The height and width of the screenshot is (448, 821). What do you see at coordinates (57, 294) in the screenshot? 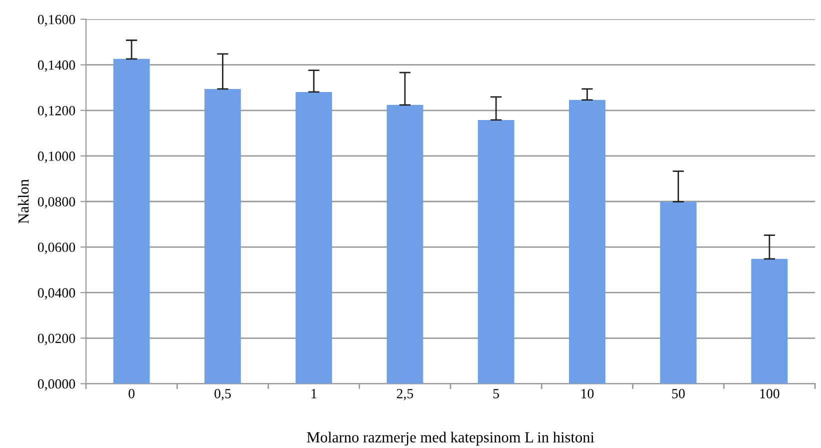
I see `y-tick-label: 0,0400` at bounding box center [57, 294].